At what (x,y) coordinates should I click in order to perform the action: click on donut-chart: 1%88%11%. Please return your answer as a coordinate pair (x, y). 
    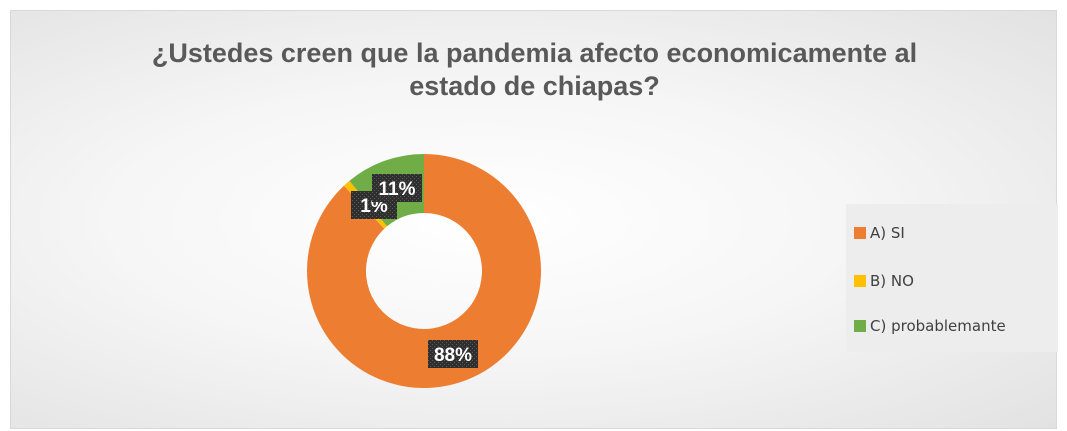
    Looking at the image, I should click on (424, 271).